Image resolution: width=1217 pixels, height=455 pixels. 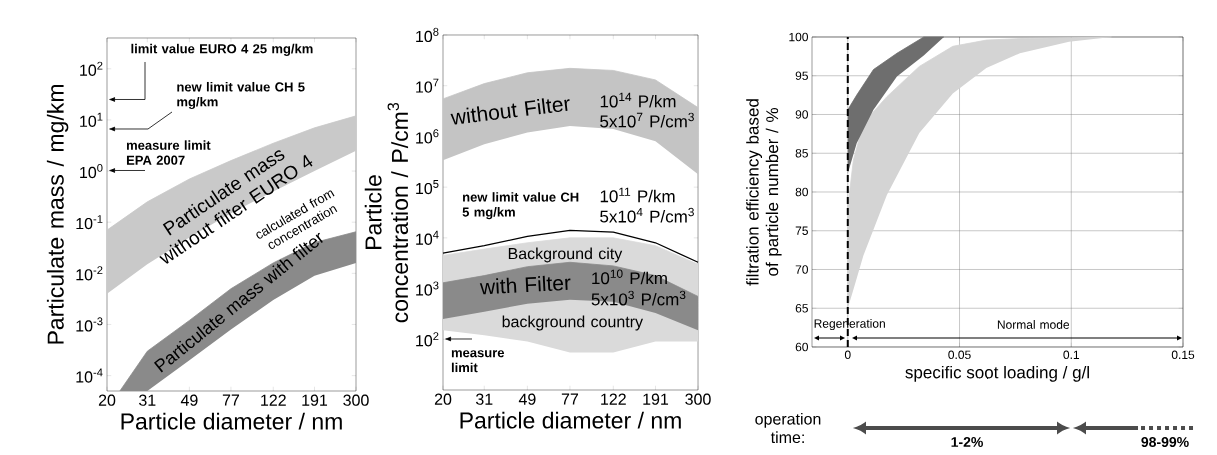 I want to click on y-tick-label: 10$^{4}$, so click(x=427, y=237).